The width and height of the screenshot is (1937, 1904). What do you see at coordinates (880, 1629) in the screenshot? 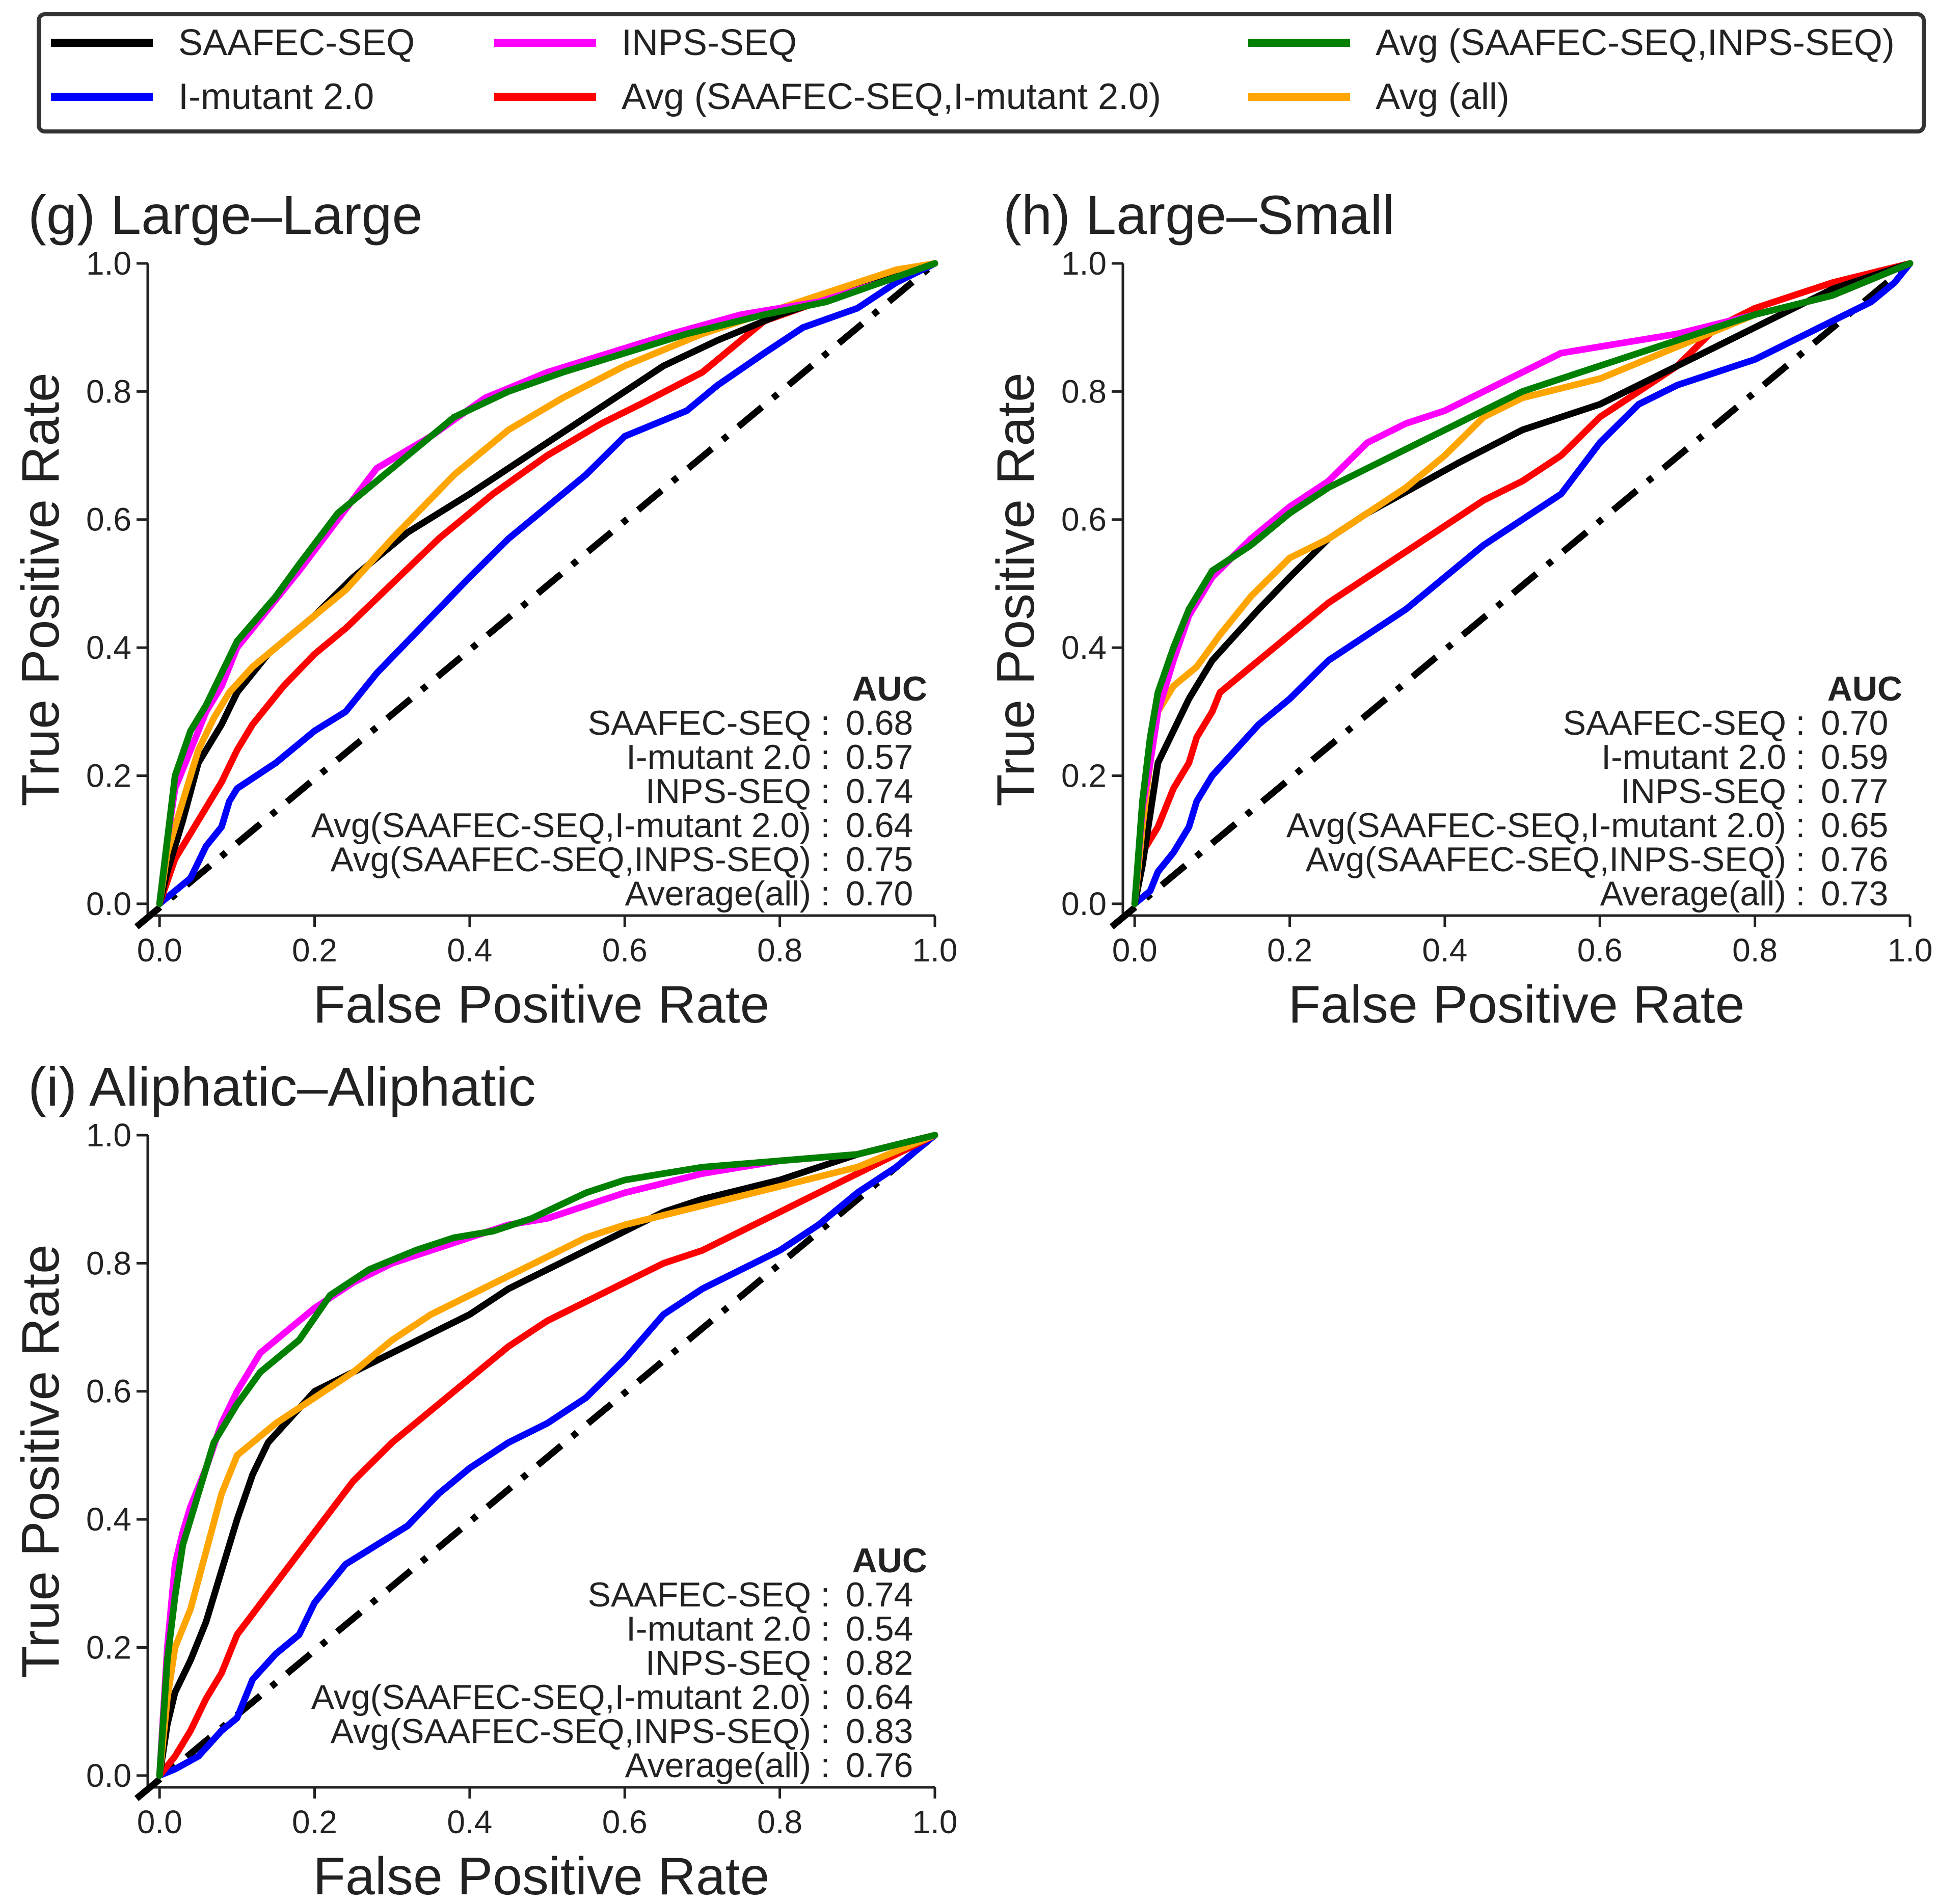
I see `auc-row-value: 0.54` at bounding box center [880, 1629].